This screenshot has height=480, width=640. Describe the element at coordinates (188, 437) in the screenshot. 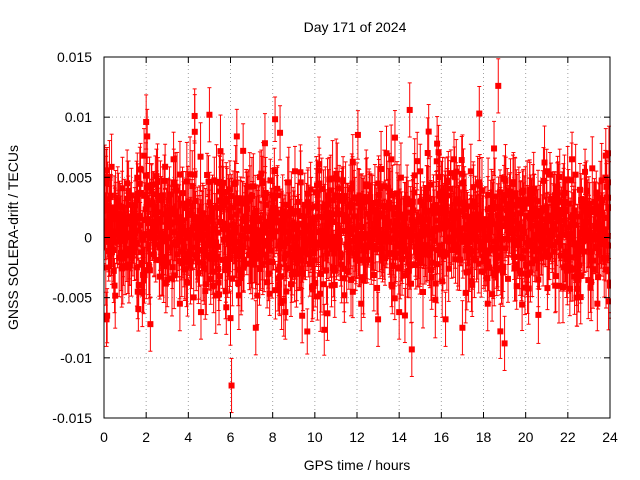

I see `x-tick-label: 4` at that location.